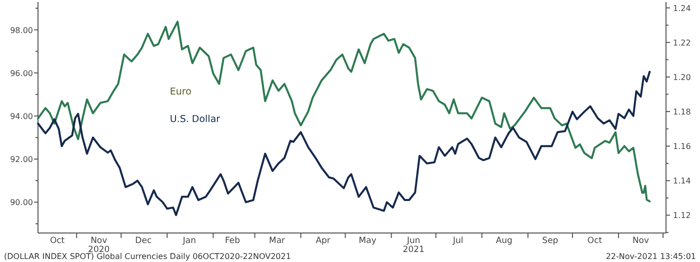 The height and width of the screenshot is (262, 700). What do you see at coordinates (641, 241) in the screenshot?
I see `x-tick-label: Nov` at bounding box center [641, 241].